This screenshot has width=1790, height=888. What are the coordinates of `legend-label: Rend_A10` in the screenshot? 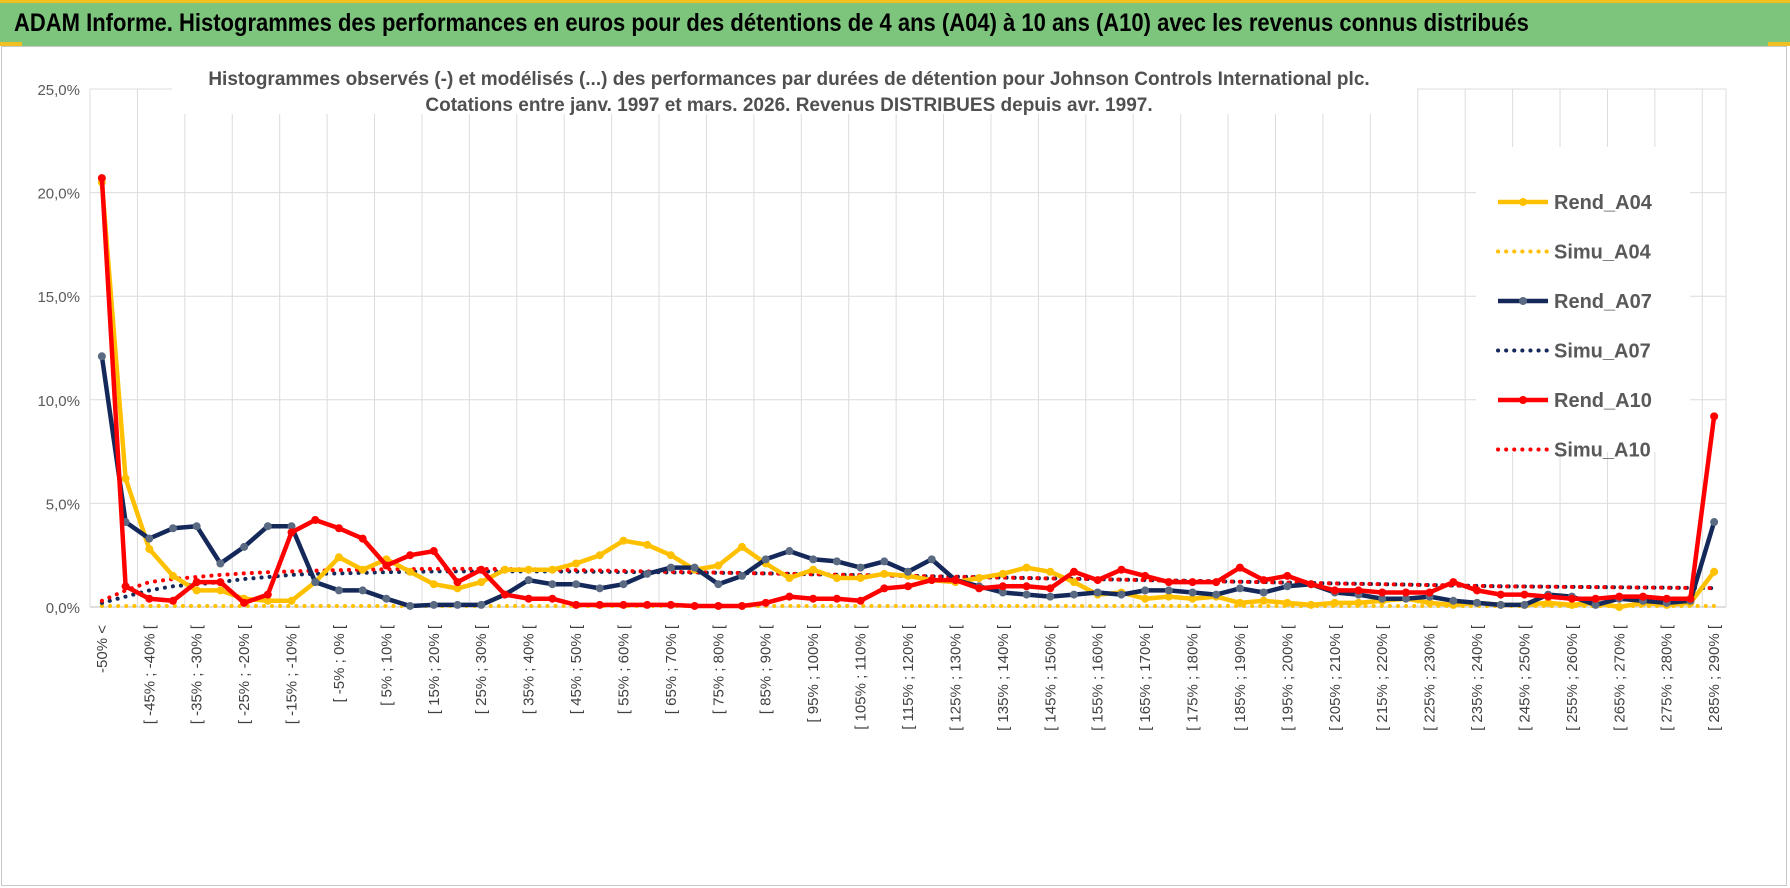 It's located at (1603, 401).